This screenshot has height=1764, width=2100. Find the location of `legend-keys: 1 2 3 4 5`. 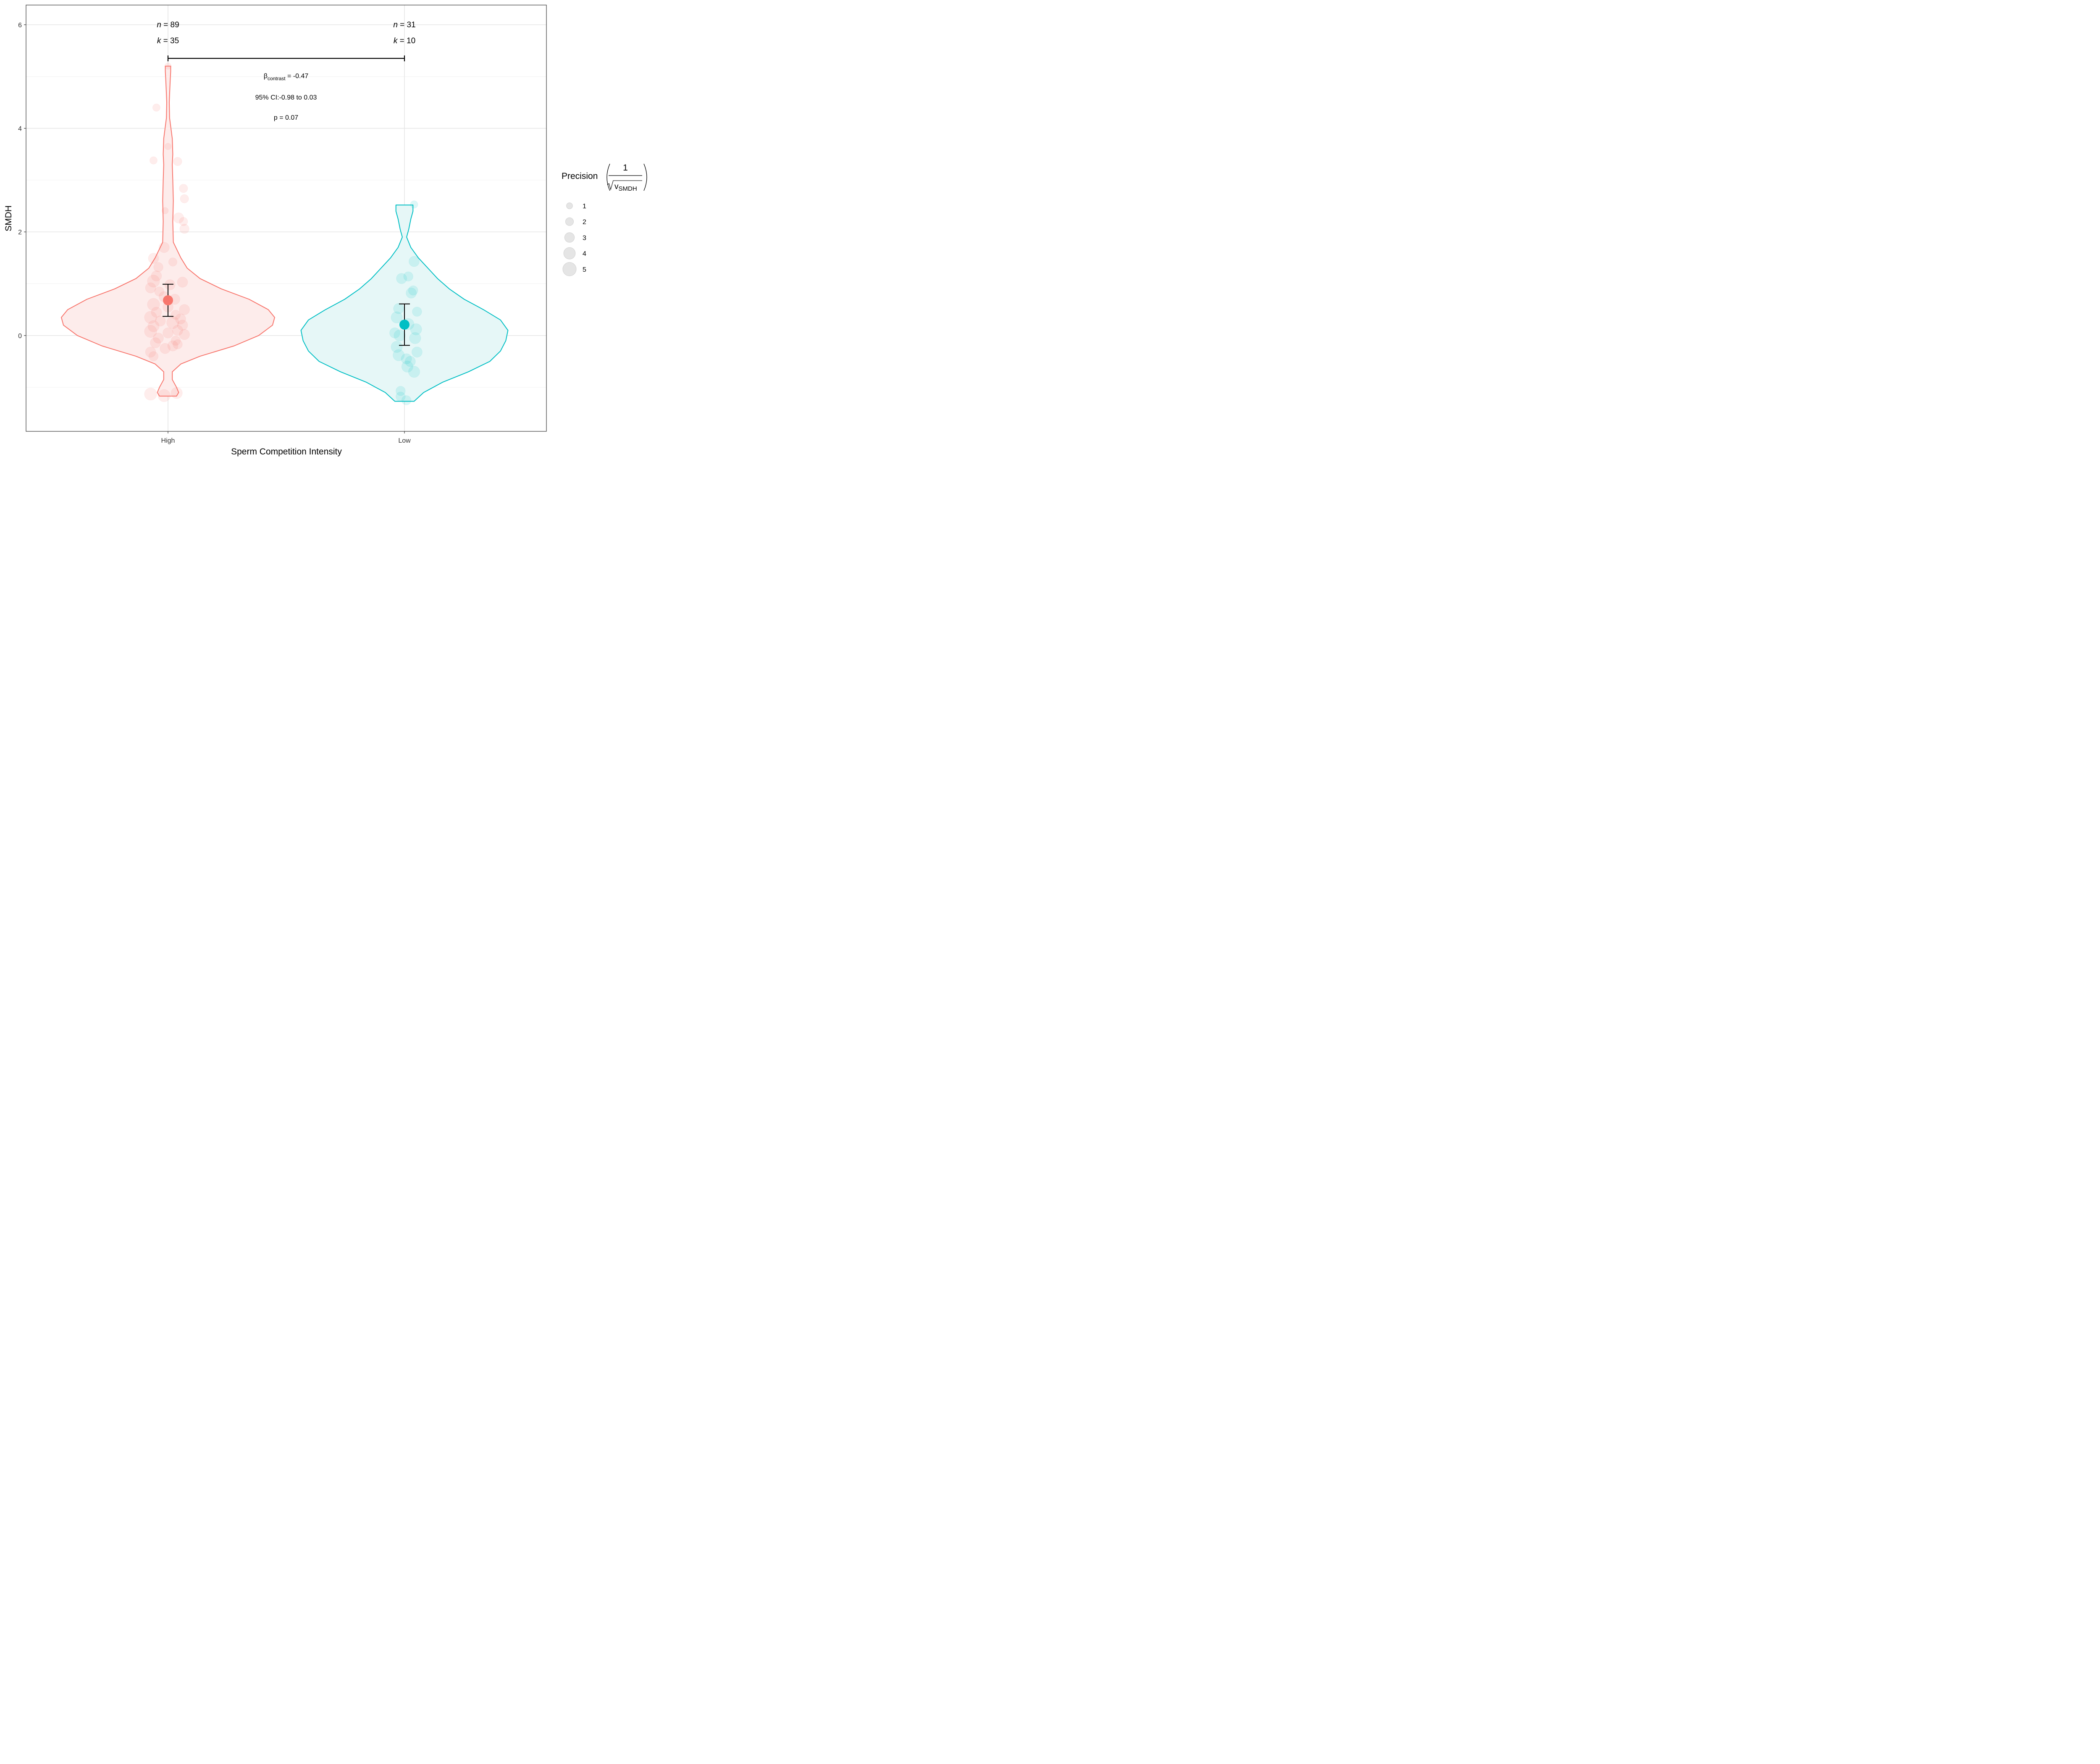

legend-keys: 1 2 3 4 5 is located at coordinates (574, 239).